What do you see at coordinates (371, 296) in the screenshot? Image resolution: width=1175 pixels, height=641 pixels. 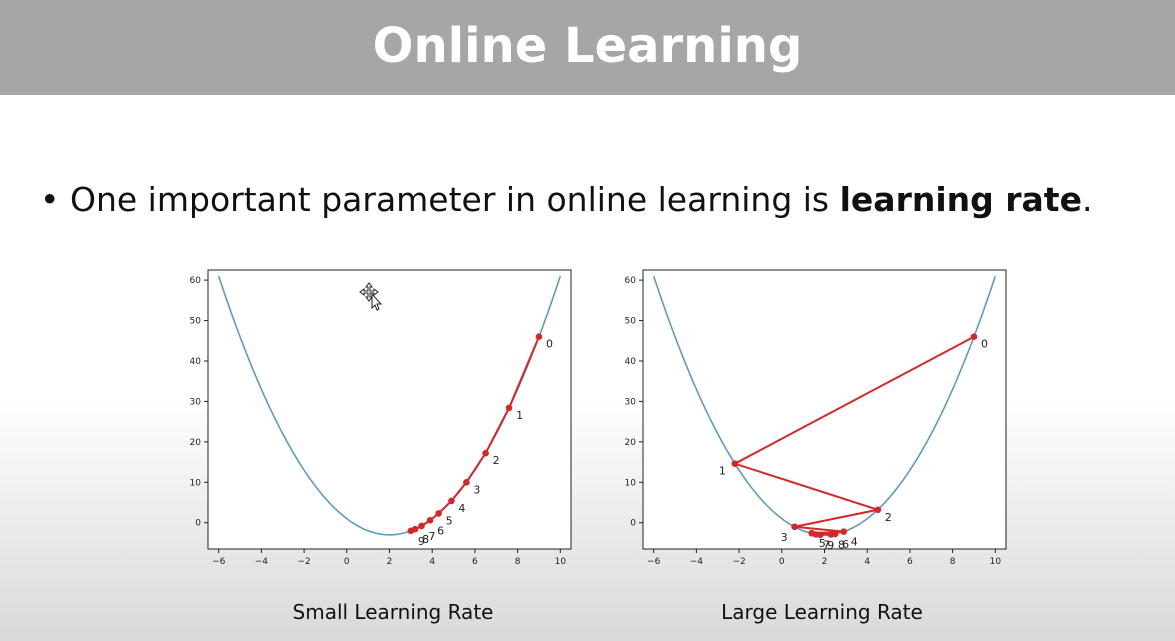 I see `move-cursor-icon` at bounding box center [371, 296].